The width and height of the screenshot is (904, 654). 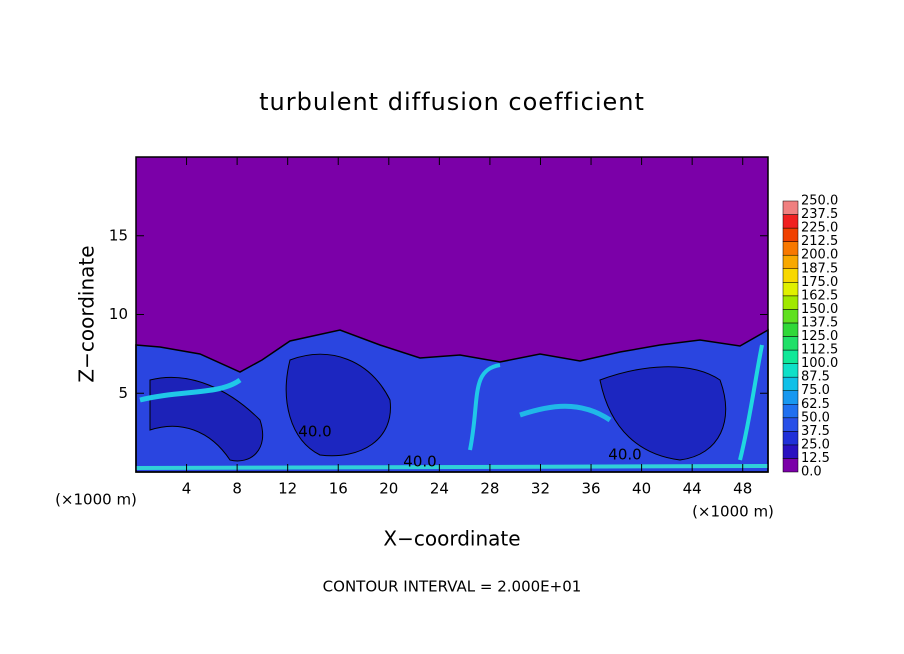 I want to click on colorbar-label: 237.5, so click(x=819, y=214).